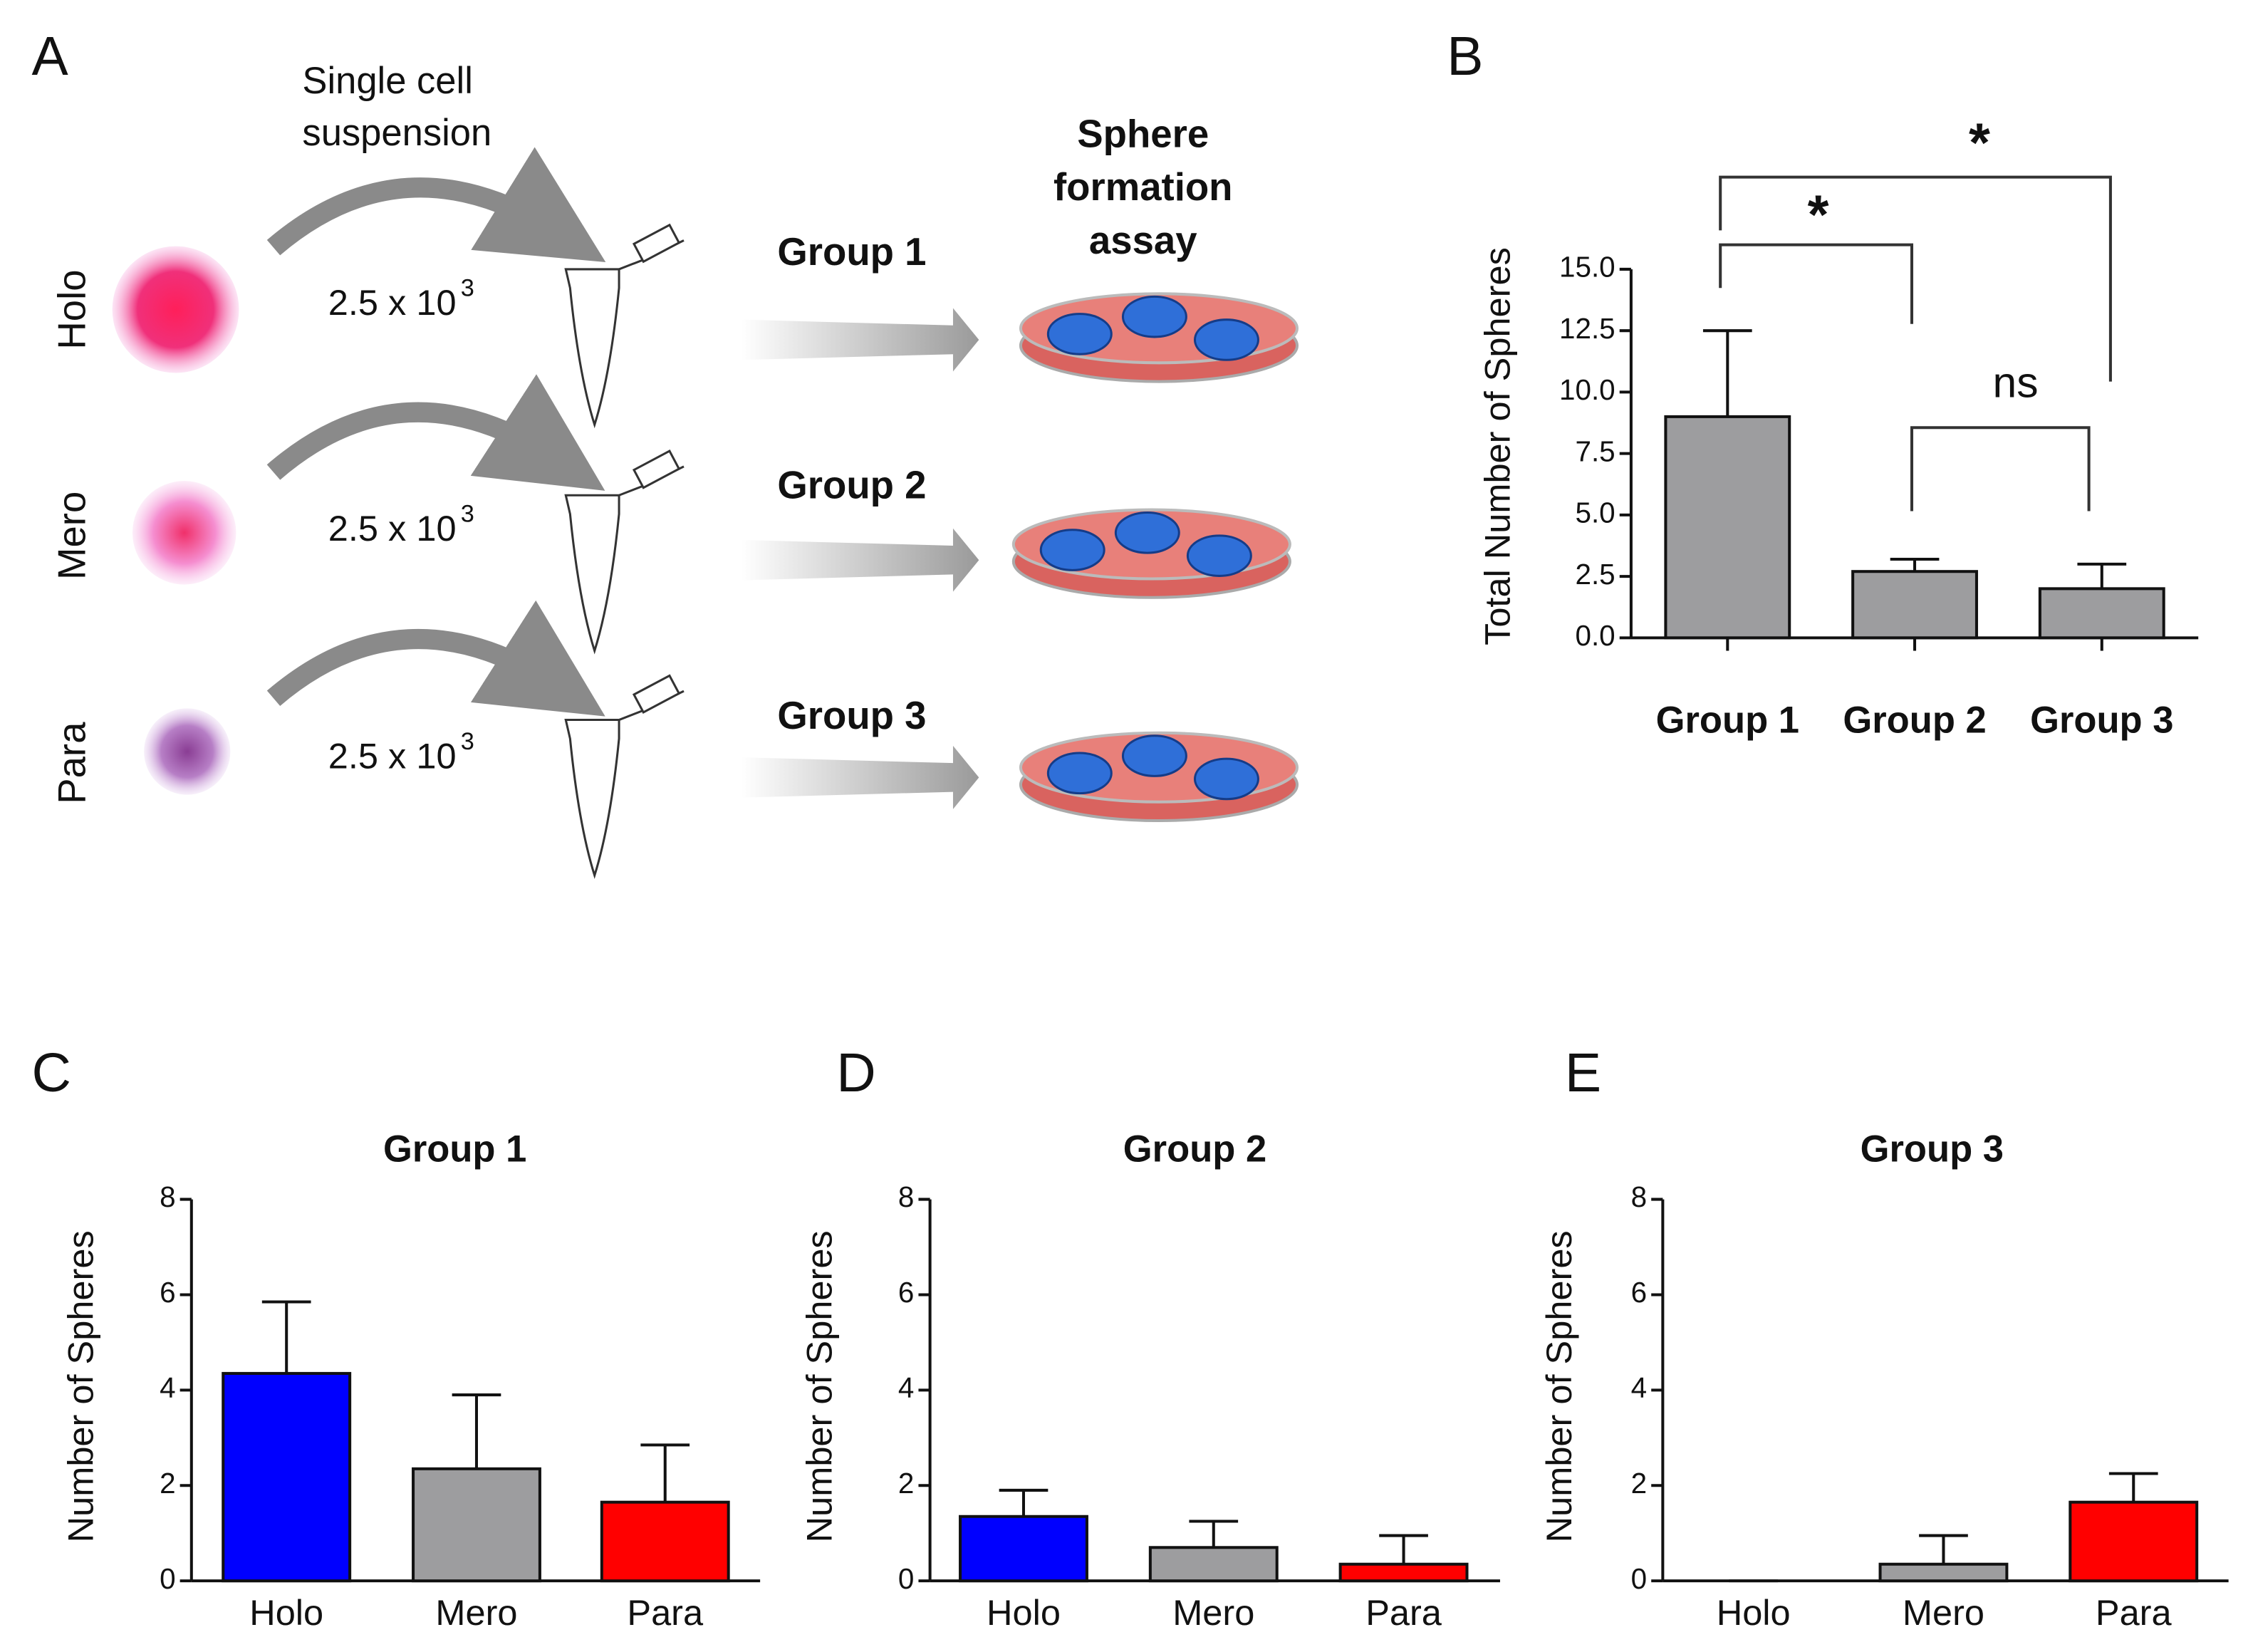 This screenshot has height=1652, width=2253. Describe the element at coordinates (851, 715) in the screenshot. I see `group-label: Group 3` at that location.